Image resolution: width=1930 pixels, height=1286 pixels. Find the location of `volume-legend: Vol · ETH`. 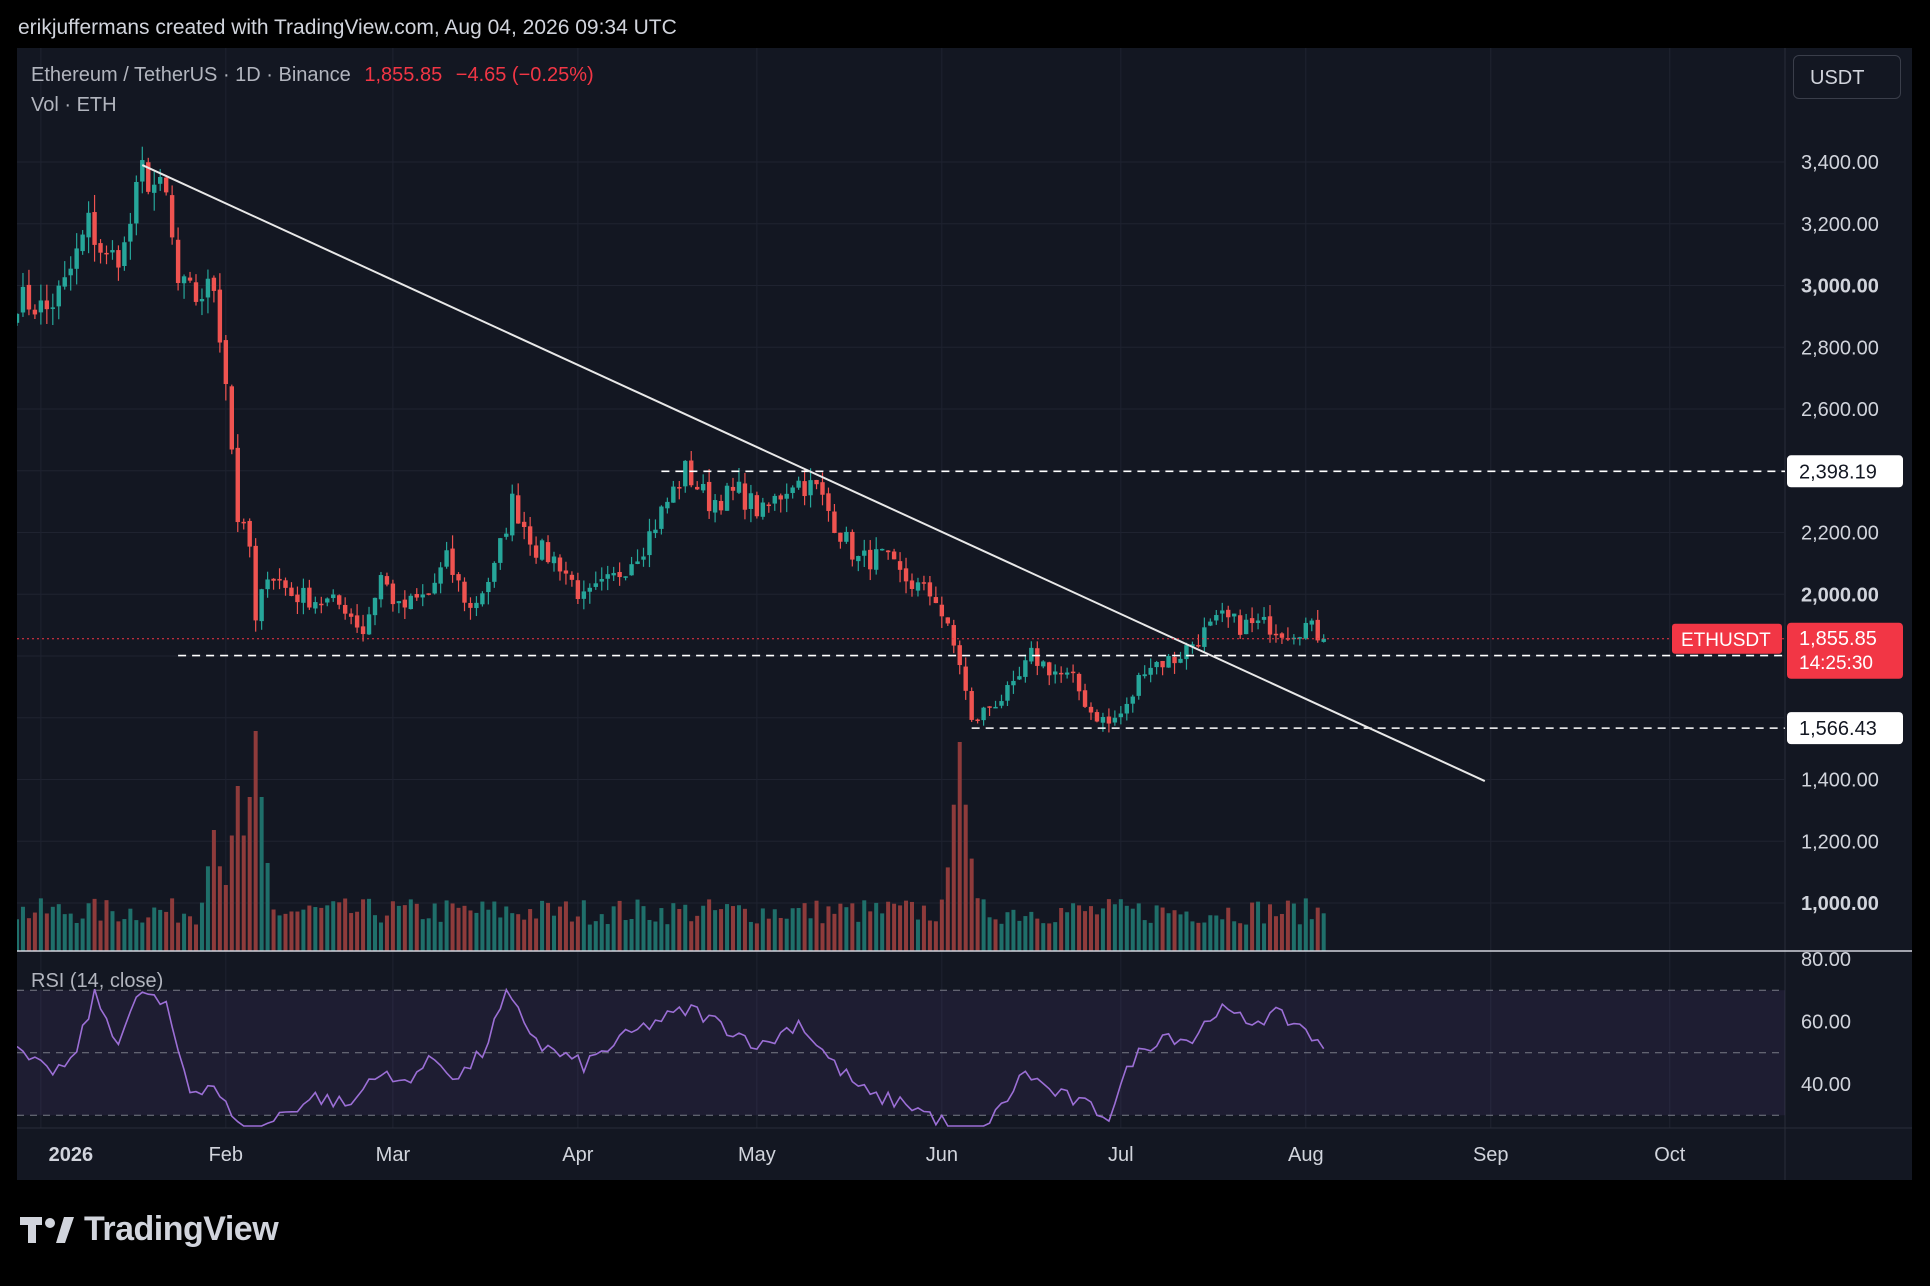

volume-legend: Vol · ETH is located at coordinates (74, 105).